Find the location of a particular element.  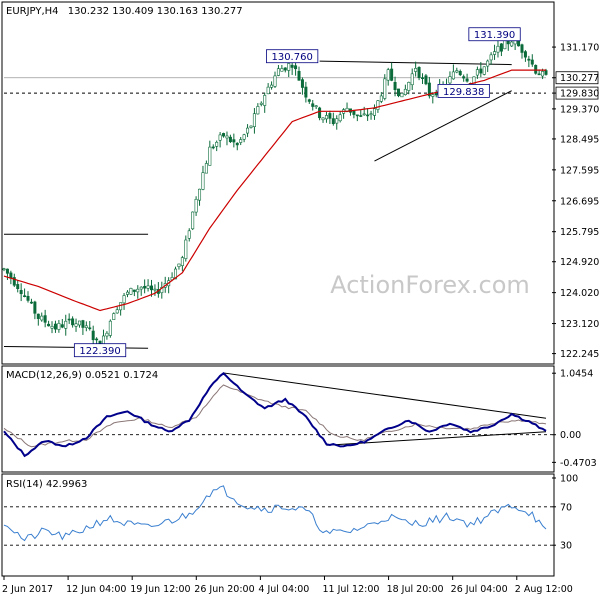

annotation-text: 130.760 is located at coordinates (291, 57).